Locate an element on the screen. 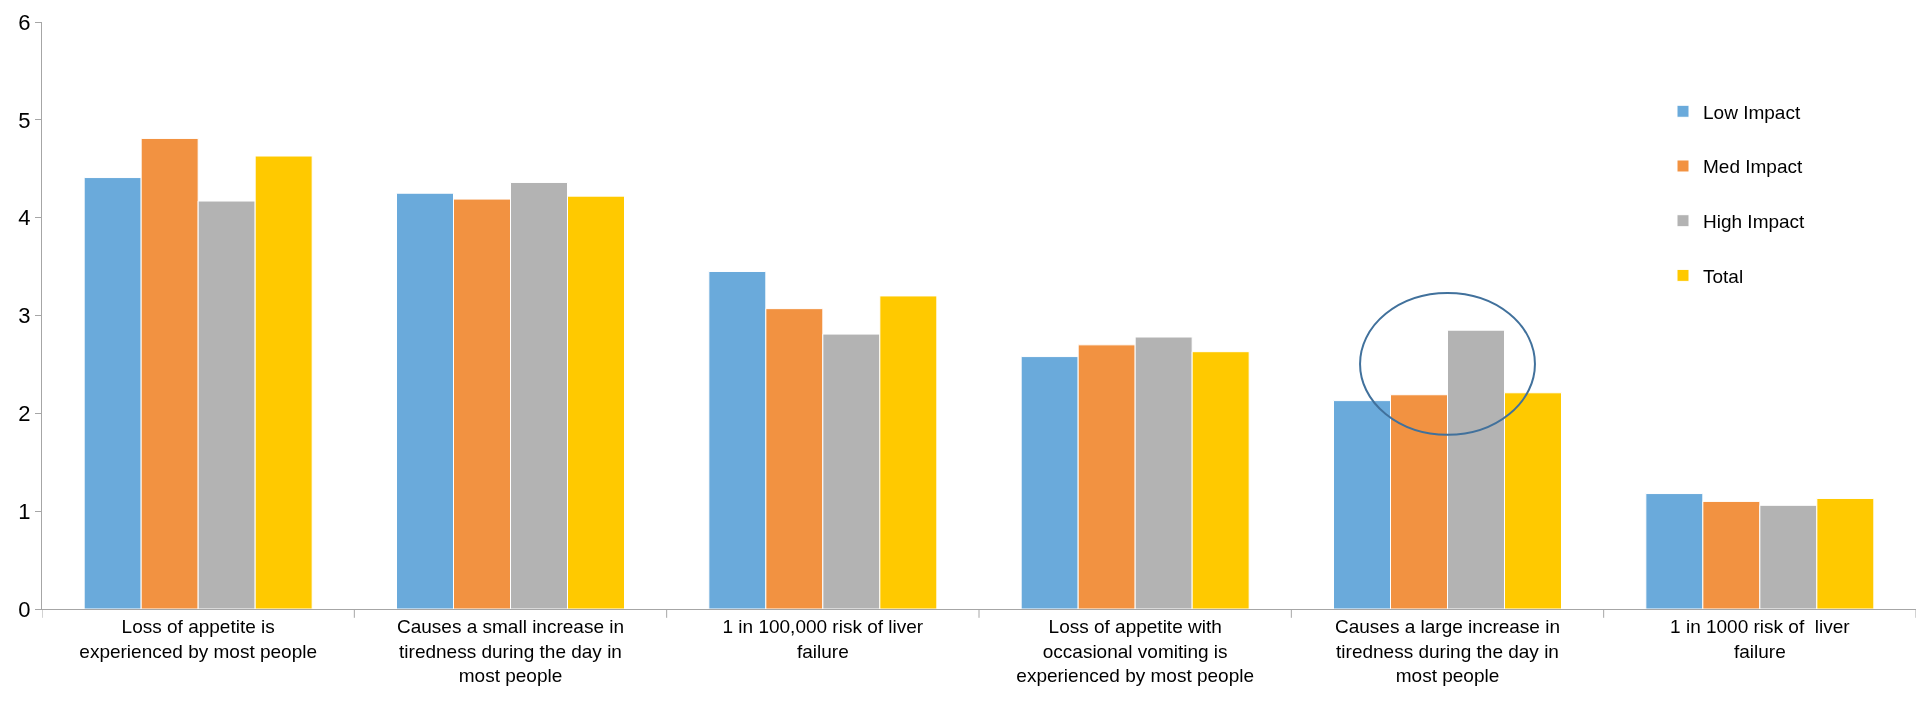  x-tick-label: Loss of appetite is experienced by most people is located at coordinates (198, 638).